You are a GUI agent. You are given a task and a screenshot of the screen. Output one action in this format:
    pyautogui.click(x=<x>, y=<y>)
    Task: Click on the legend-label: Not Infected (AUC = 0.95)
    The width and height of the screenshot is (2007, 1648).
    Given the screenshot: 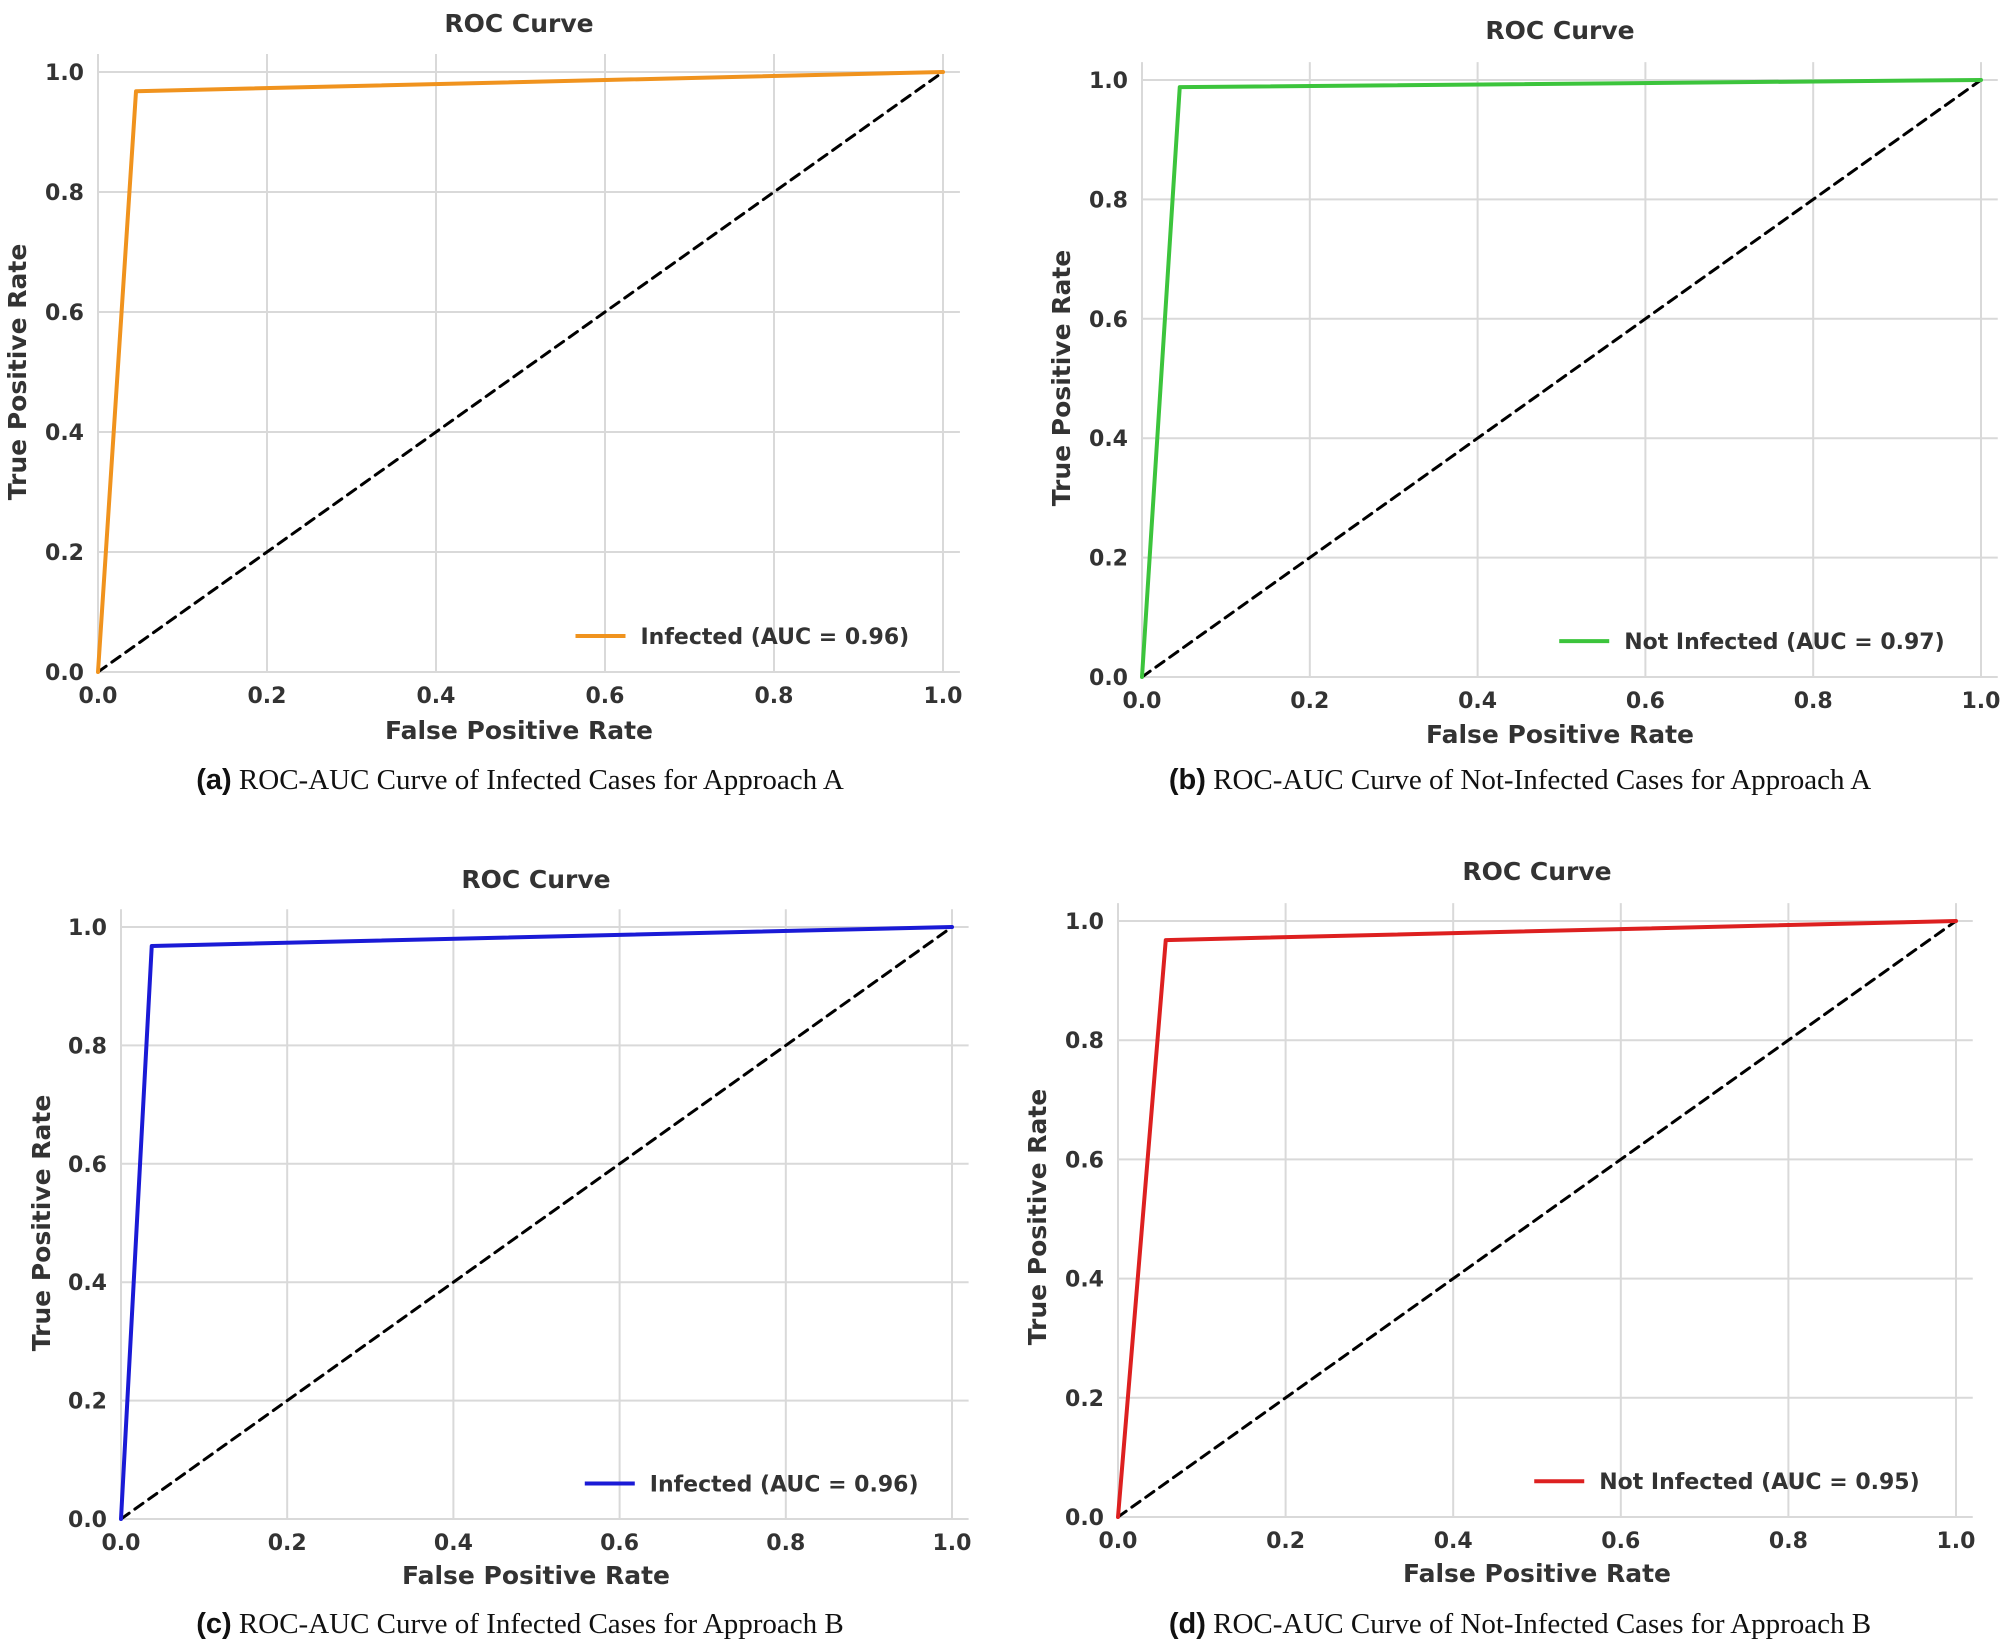 What is the action you would take?
    pyautogui.click(x=1759, y=1482)
    